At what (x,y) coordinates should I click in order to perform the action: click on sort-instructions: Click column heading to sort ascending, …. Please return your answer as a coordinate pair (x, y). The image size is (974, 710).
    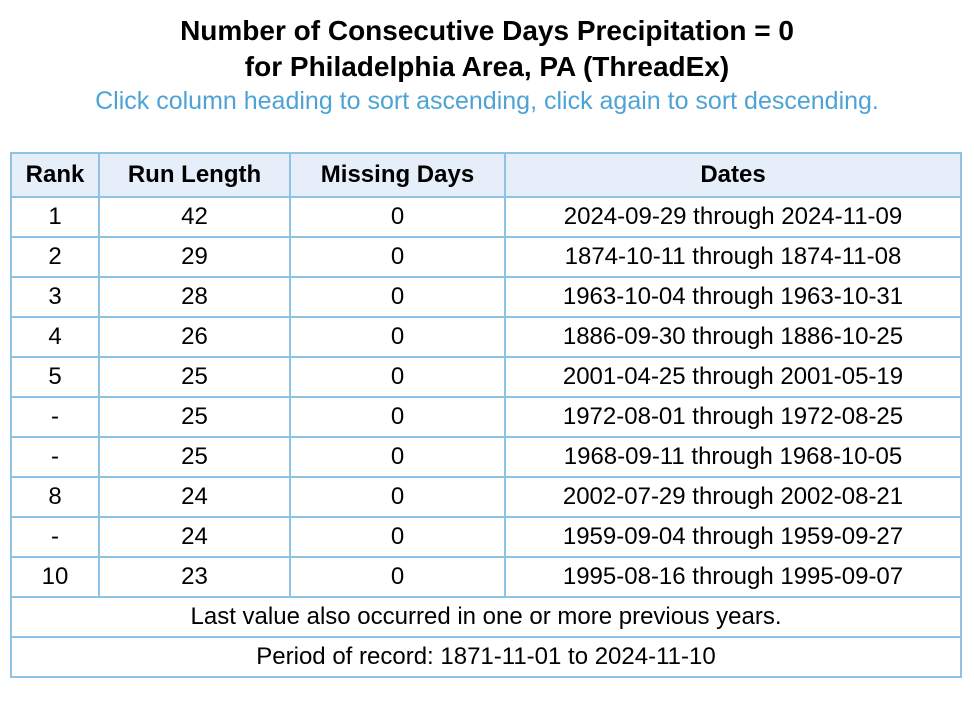
    Looking at the image, I should click on (487, 101).